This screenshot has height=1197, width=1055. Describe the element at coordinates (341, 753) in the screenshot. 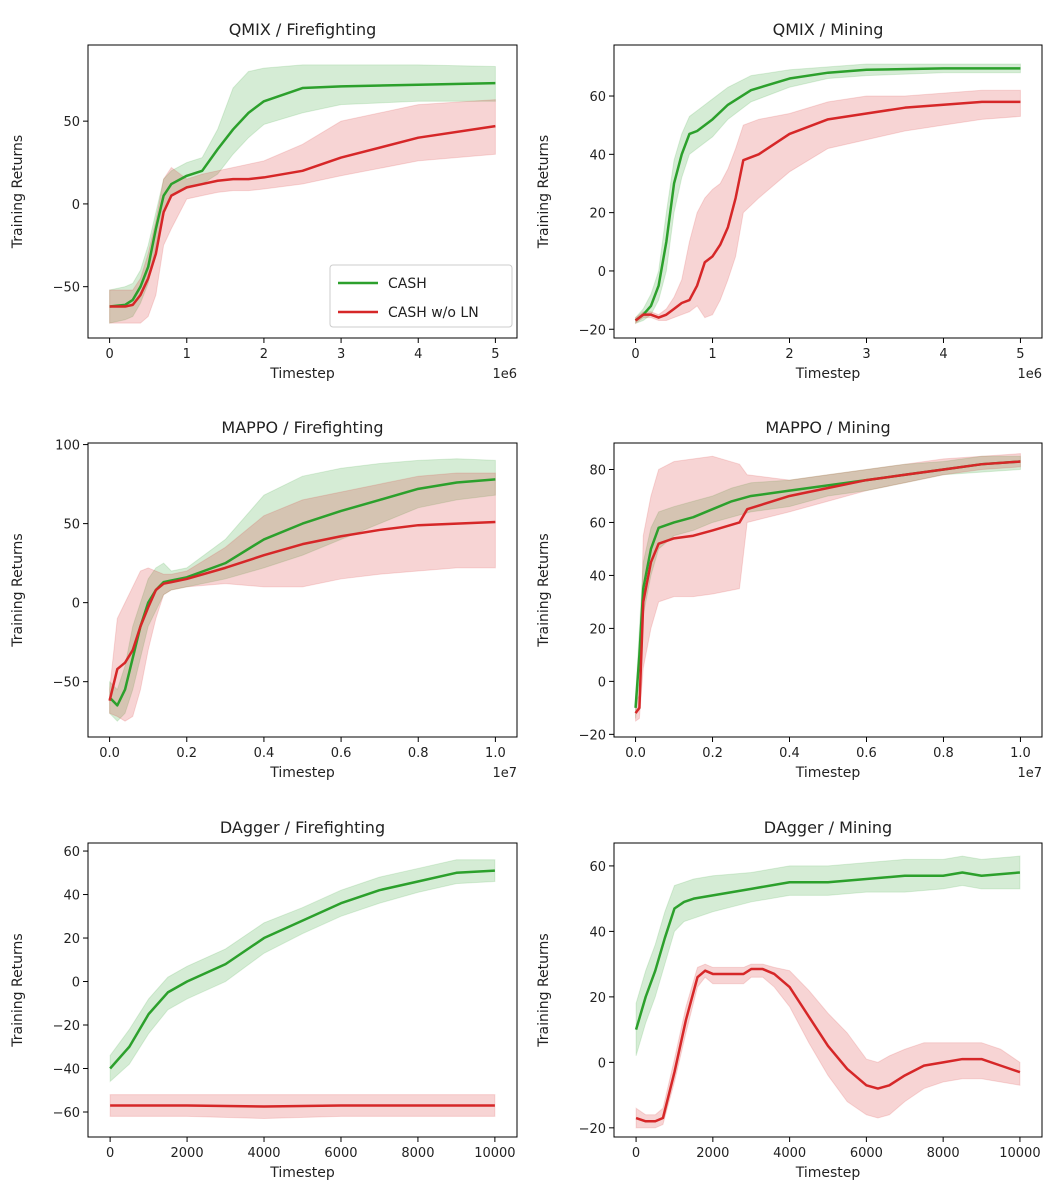

I see `x-tick-label: 0.6` at that location.